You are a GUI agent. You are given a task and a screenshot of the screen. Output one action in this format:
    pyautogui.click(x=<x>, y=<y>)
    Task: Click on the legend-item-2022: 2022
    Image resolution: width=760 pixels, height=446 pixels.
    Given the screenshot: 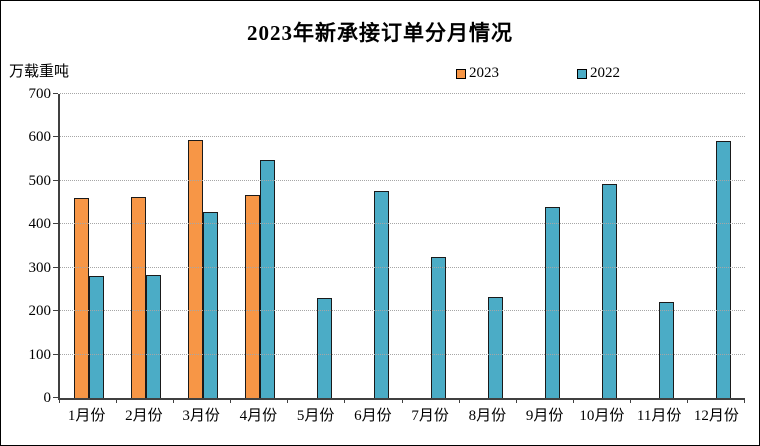 What is the action you would take?
    pyautogui.click(x=598, y=73)
    